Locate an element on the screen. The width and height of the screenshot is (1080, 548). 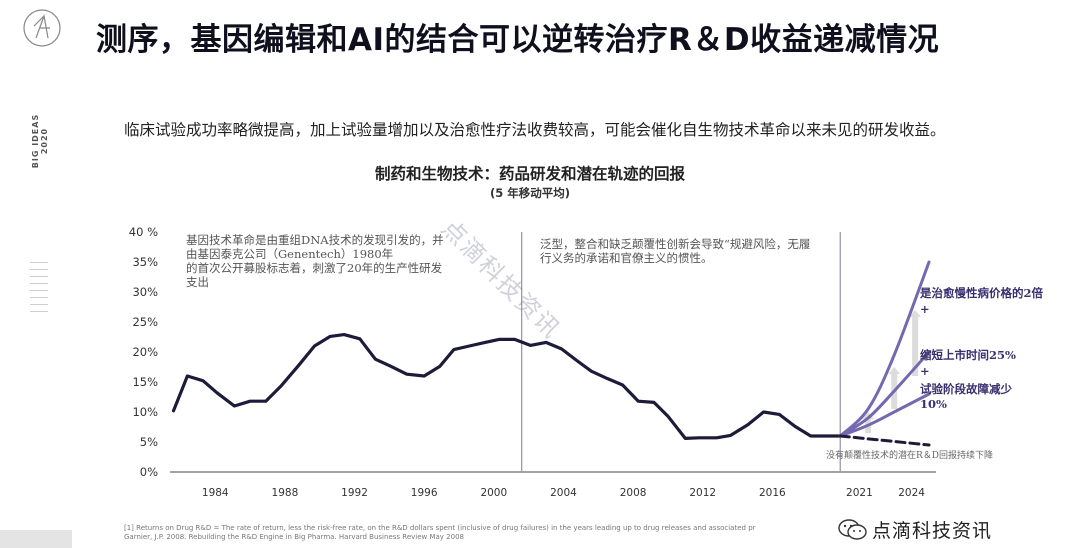
annotation-middle-line: 泛型，整合和缺乏颠覆性创新会导致“规避风险，无履 is located at coordinates (675, 244).